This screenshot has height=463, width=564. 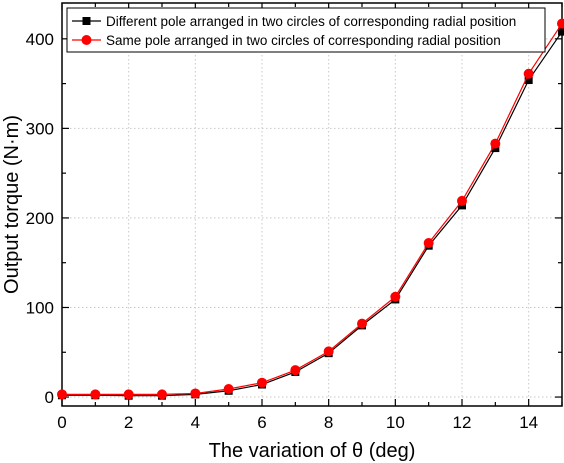 What do you see at coordinates (12, 204) in the screenshot?
I see `y-axis-label: Output torque (N·m)` at bounding box center [12, 204].